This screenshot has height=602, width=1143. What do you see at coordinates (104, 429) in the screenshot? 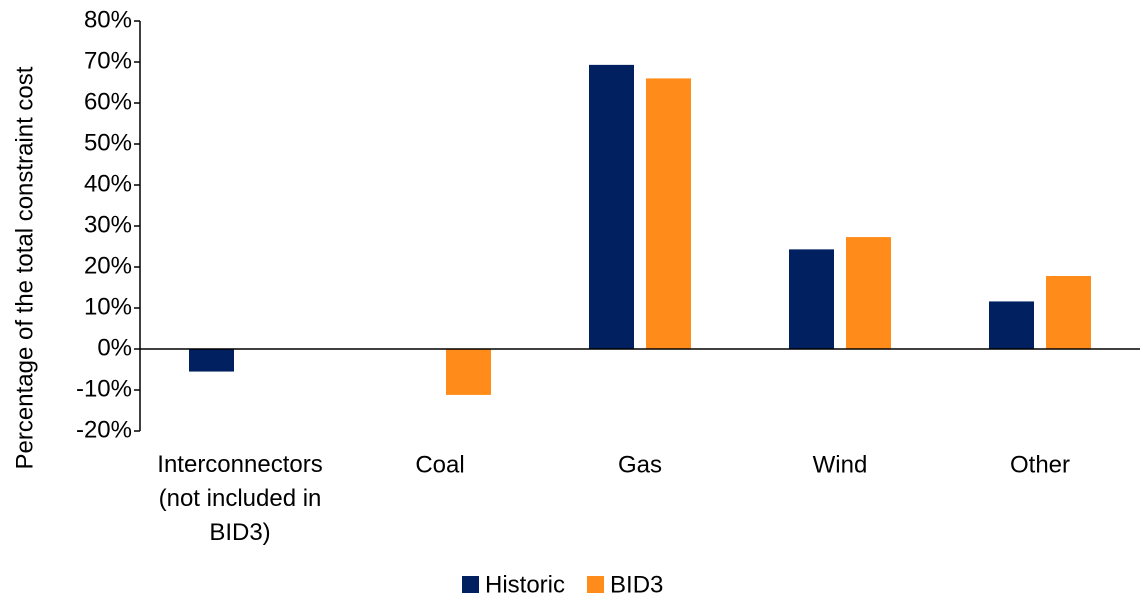
I see `y-tick-label: -20%` at bounding box center [104, 429].